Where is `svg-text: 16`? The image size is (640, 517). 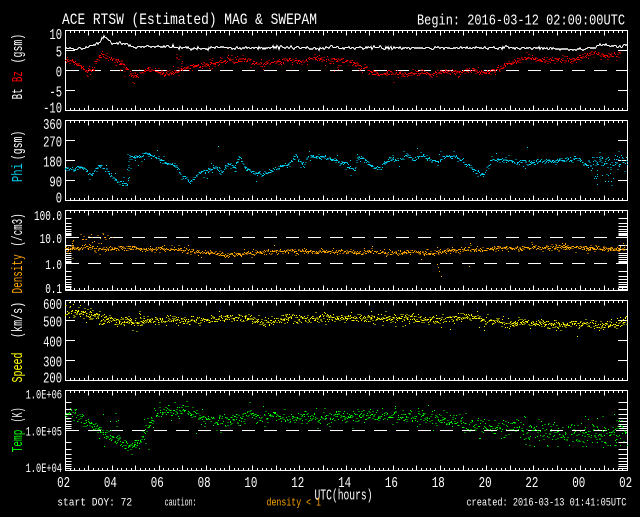 svg-text: 16 is located at coordinates (391, 483).